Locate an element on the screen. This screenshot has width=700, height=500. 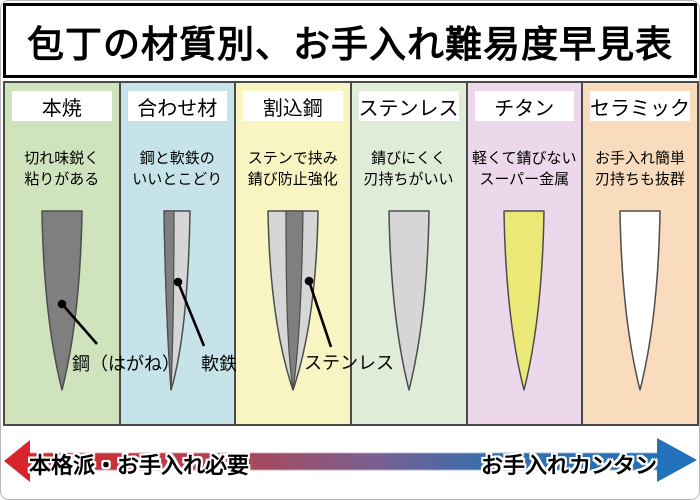
title-box: 包丁の材質別、お手入れ難易度早見表 is located at coordinates (350, 40).